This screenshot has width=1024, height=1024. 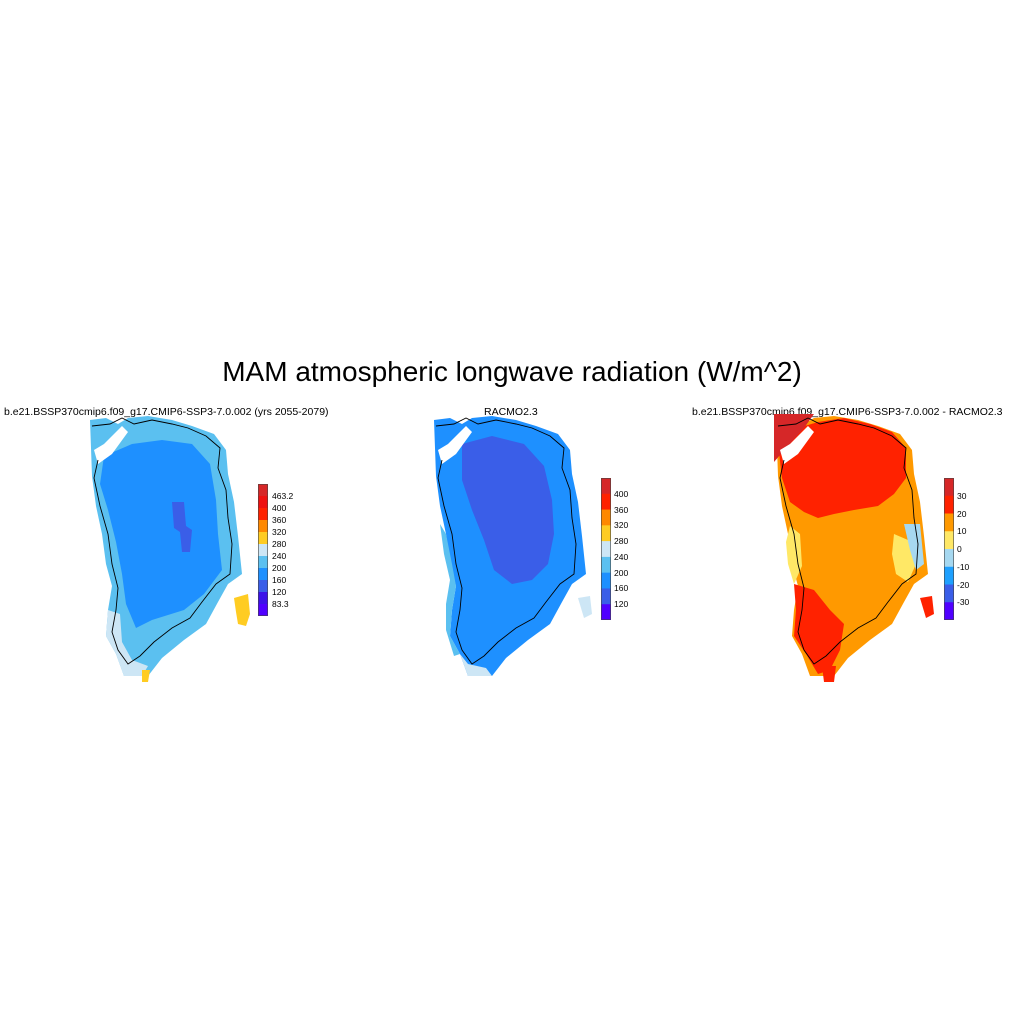 I want to click on panel-1-colorbar, so click(x=263, y=550).